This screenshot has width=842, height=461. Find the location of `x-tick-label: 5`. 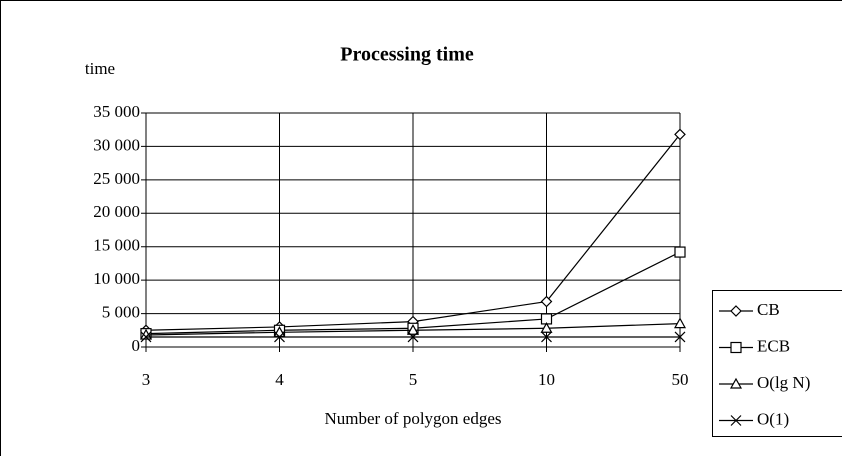

x-tick-label: 5 is located at coordinates (413, 379).